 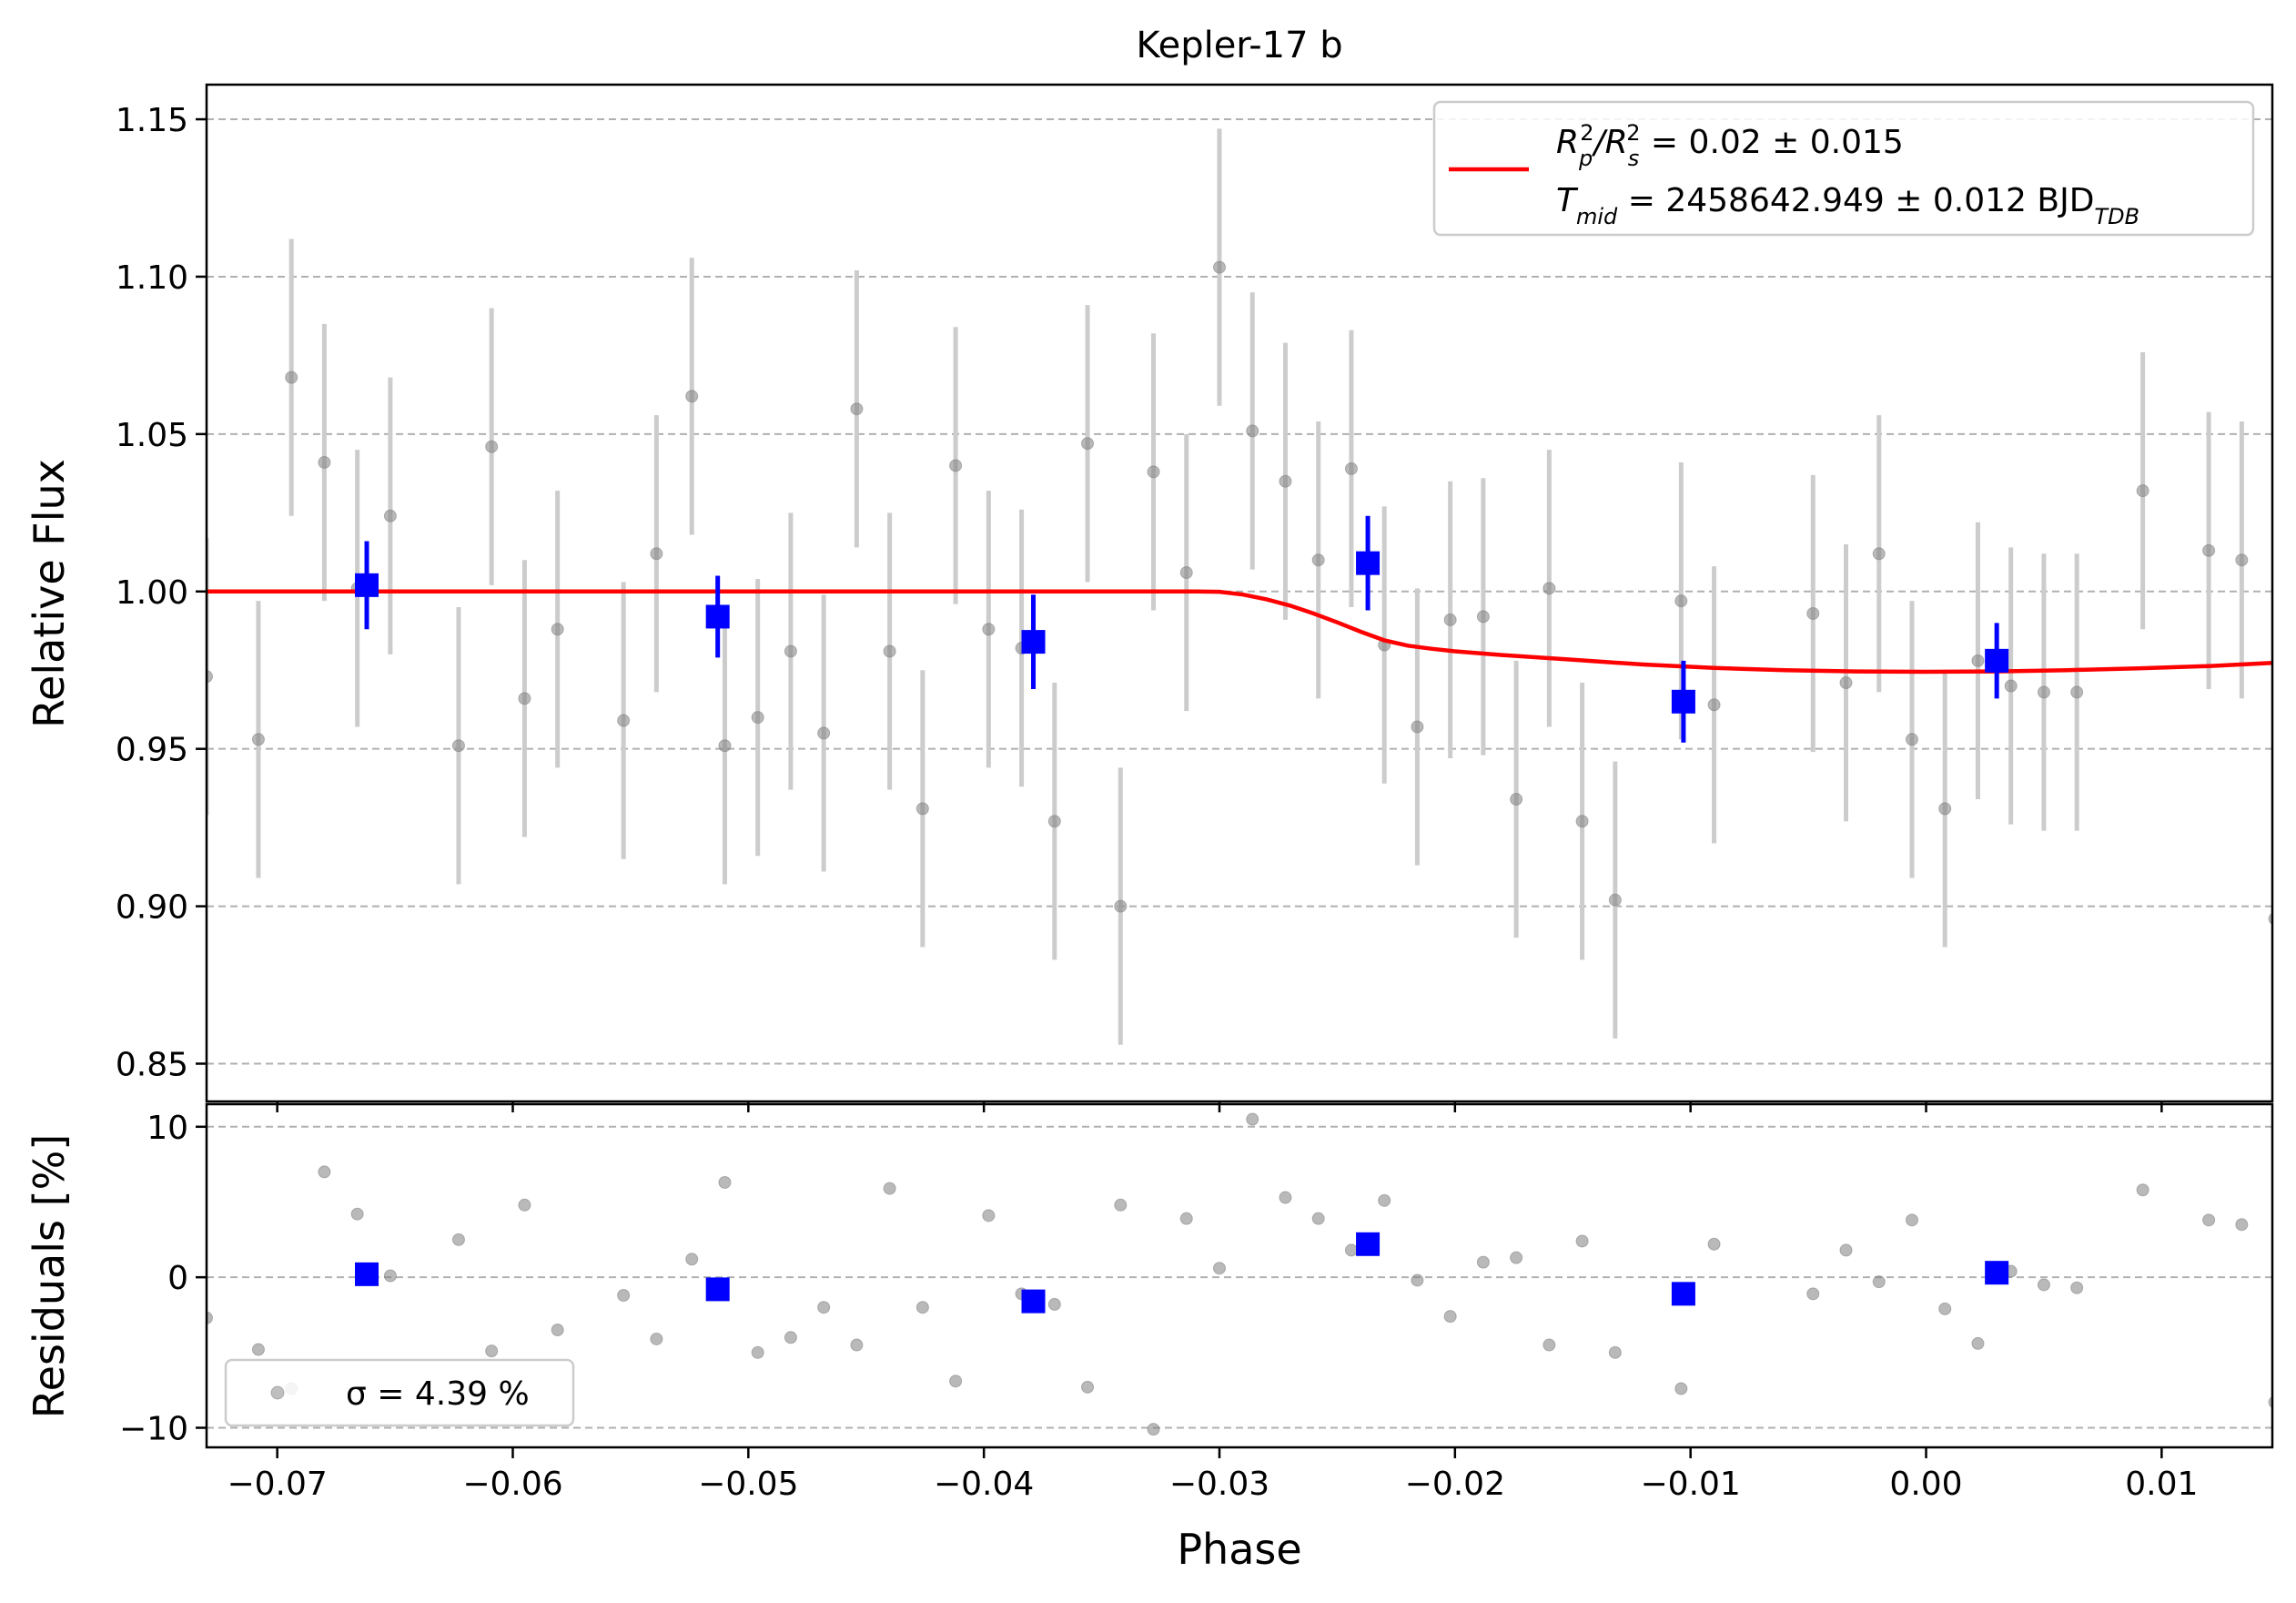 I want to click on flux-y-tick-label: 0.95, so click(x=152, y=750).